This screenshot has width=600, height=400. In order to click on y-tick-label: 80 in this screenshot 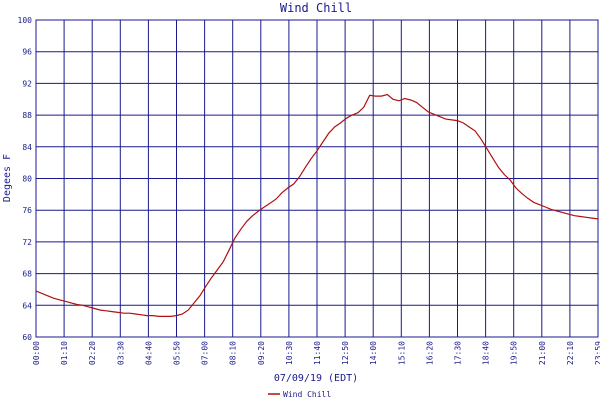, I will do `click(27, 179)`.